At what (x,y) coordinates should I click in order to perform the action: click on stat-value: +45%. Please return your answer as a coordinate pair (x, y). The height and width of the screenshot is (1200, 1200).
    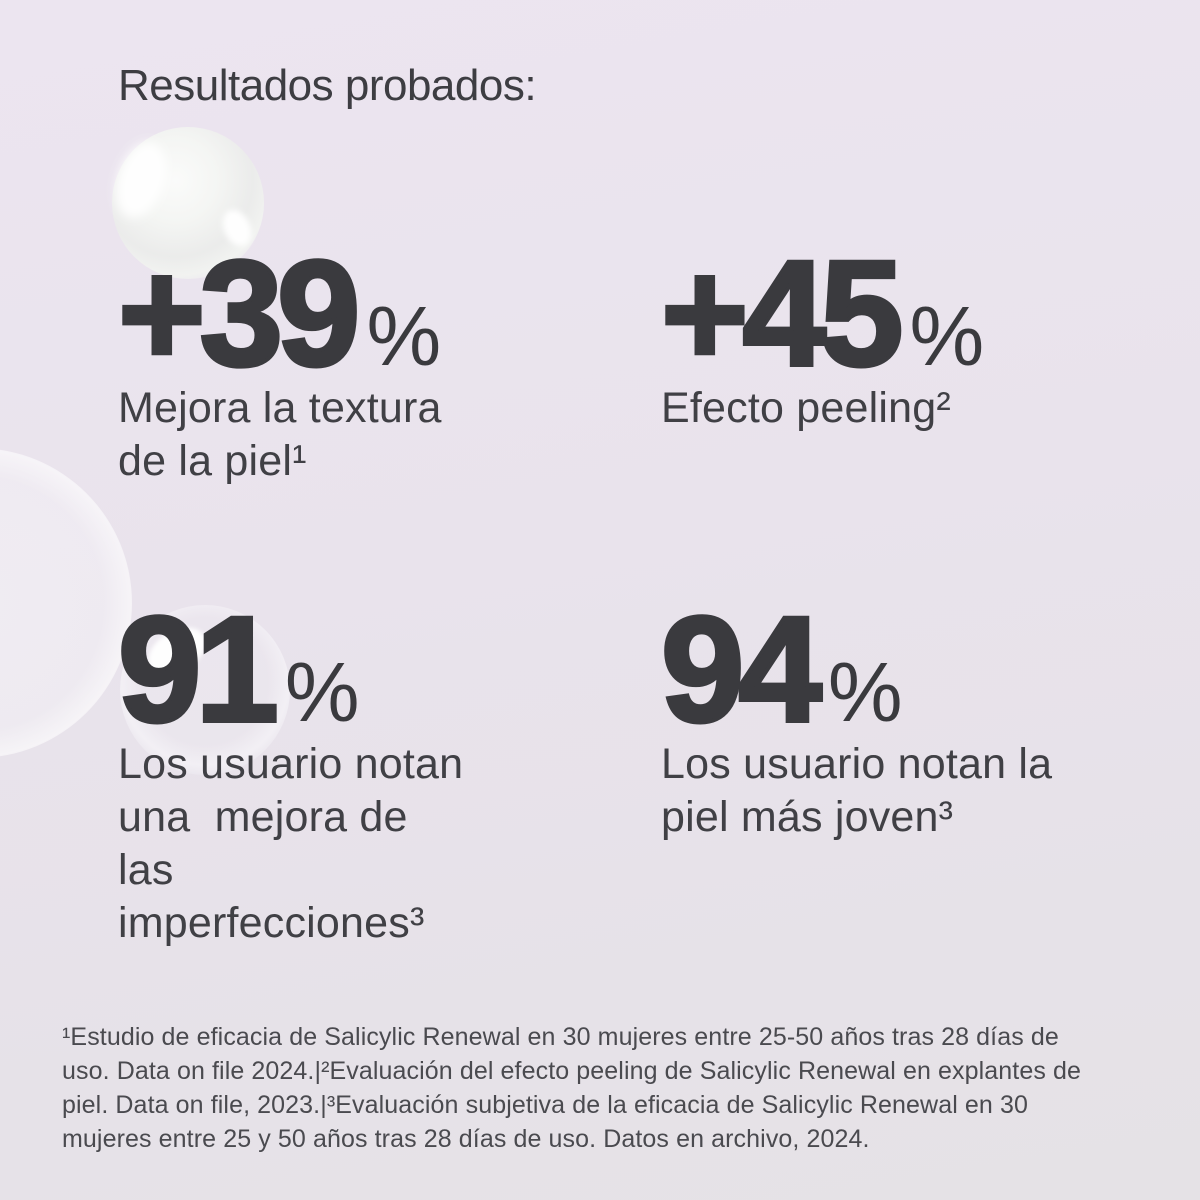
    Looking at the image, I should click on (910, 313).